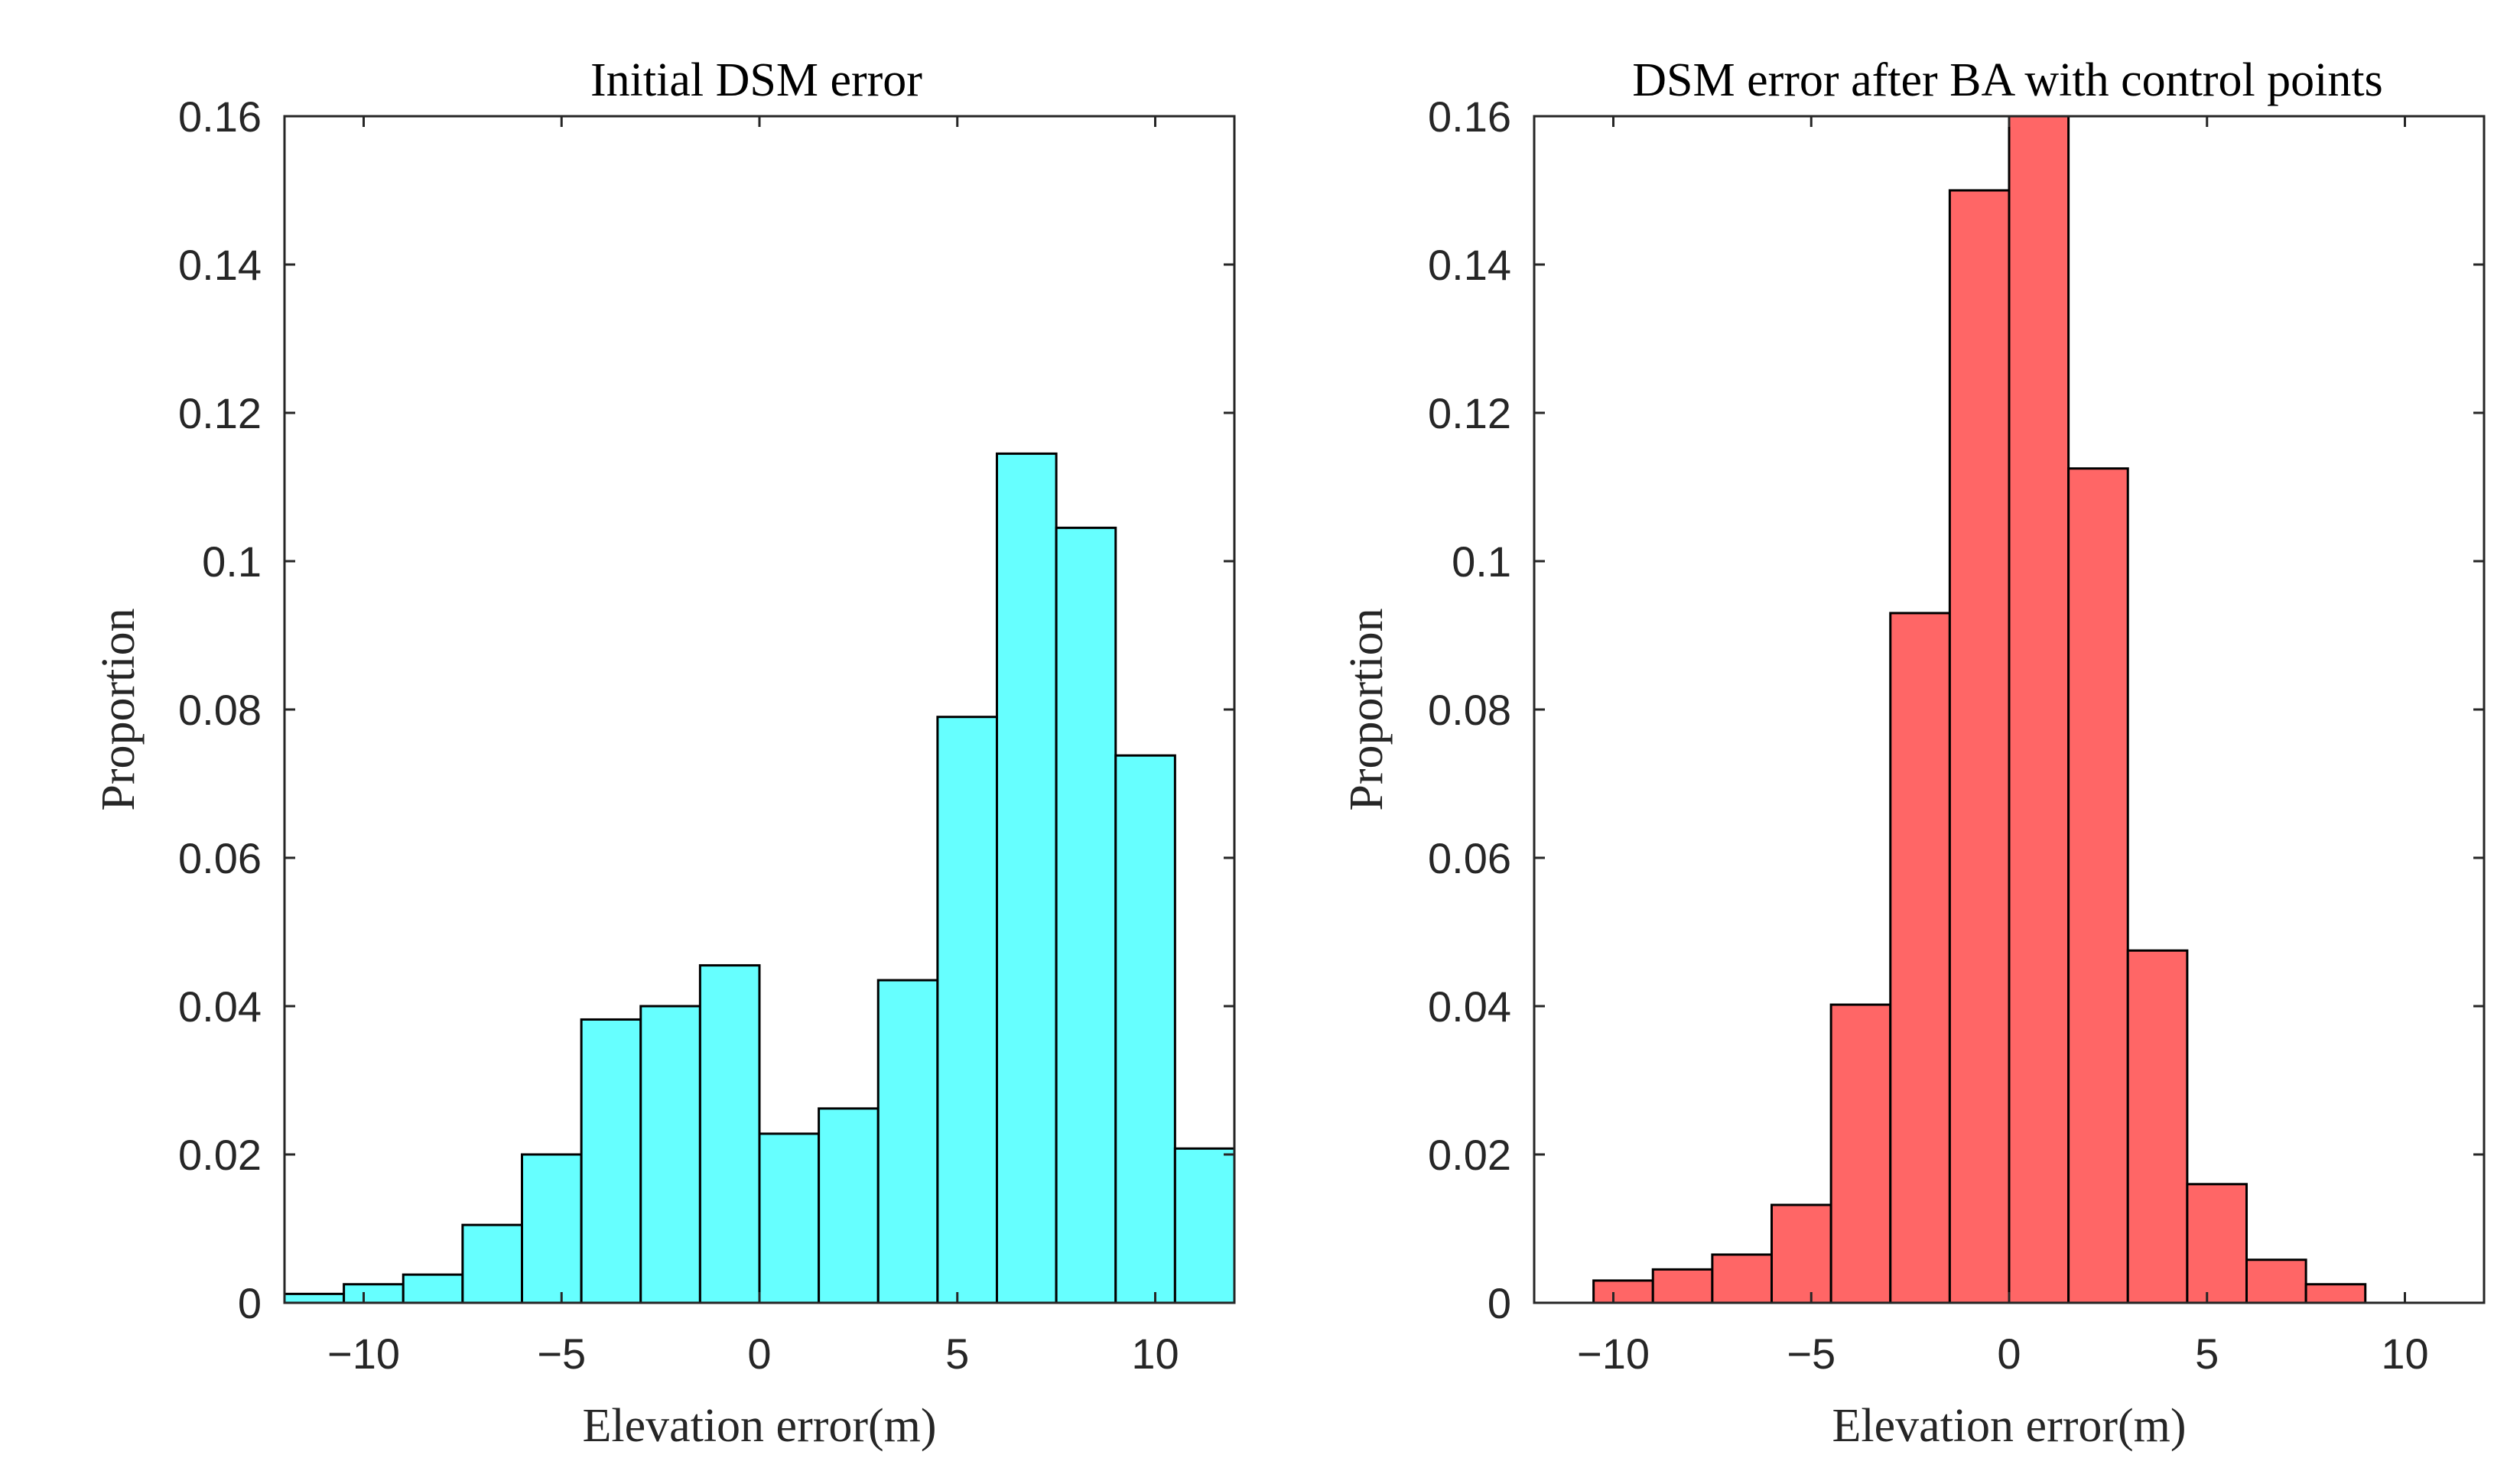 The width and height of the screenshot is (2520, 1471). I want to click on left-y-tick-label-7: 0.14, so click(220, 265).